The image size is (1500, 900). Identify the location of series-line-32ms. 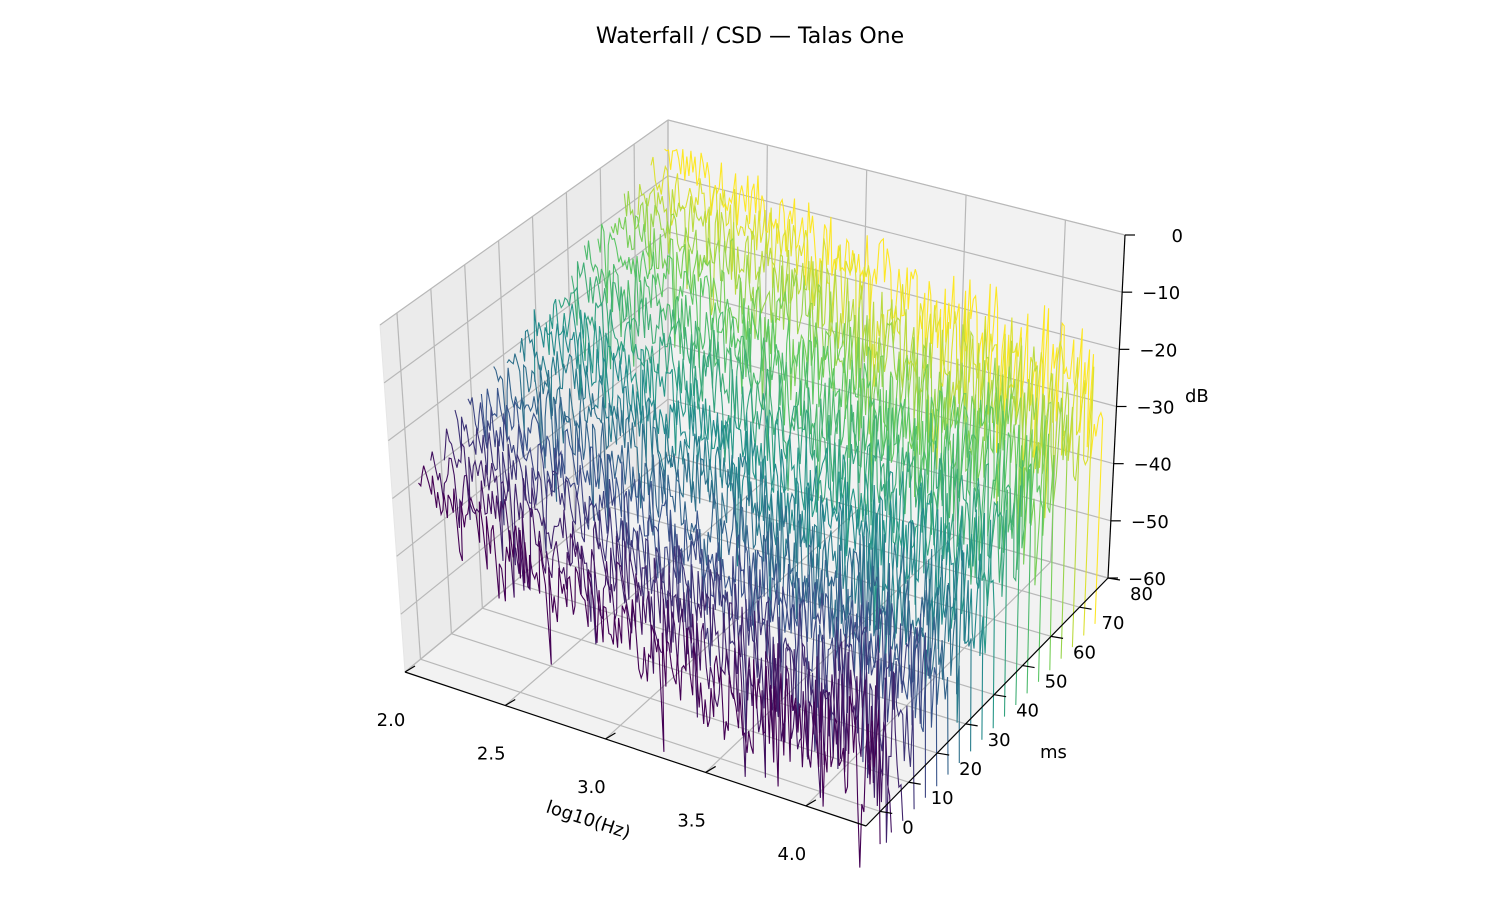
(745, 540).